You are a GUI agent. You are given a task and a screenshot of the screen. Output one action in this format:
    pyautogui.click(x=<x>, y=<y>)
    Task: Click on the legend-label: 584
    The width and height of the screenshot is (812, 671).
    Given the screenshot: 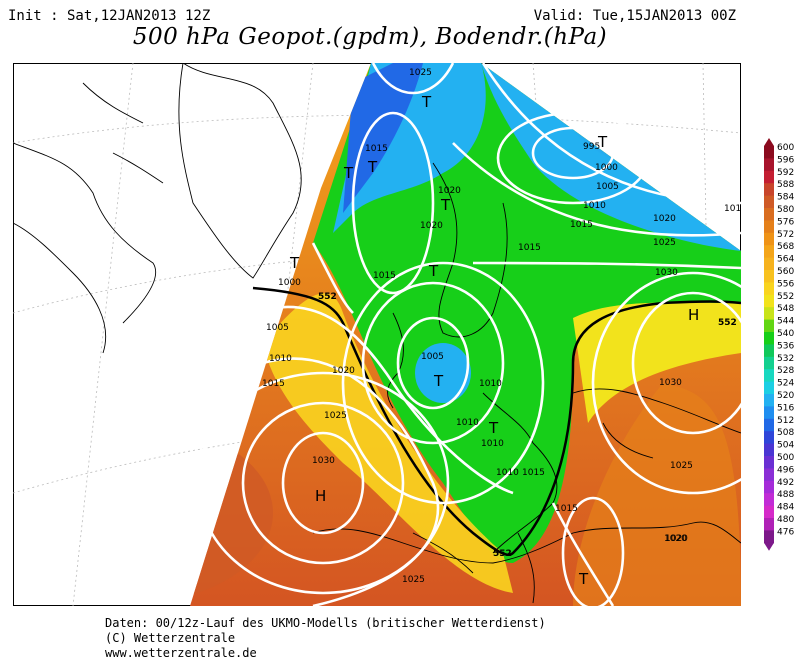 What is the action you would take?
    pyautogui.click(x=785, y=198)
    